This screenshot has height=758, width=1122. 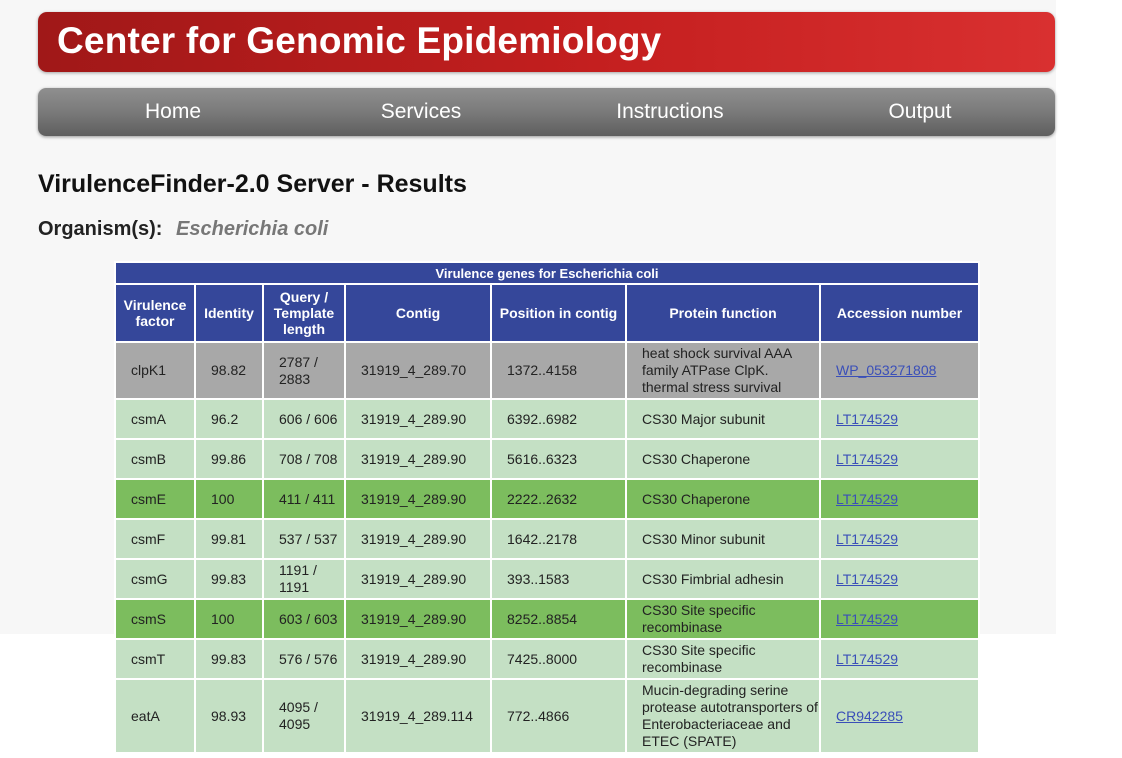 What do you see at coordinates (670, 111) in the screenshot?
I see `nav-instructions: Instructions` at bounding box center [670, 111].